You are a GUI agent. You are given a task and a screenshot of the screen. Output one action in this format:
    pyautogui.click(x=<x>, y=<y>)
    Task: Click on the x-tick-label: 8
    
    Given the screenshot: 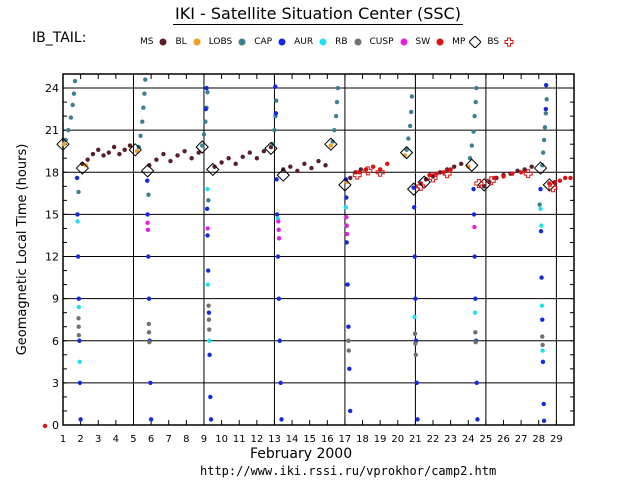 What is the action you would take?
    pyautogui.click(x=186, y=439)
    